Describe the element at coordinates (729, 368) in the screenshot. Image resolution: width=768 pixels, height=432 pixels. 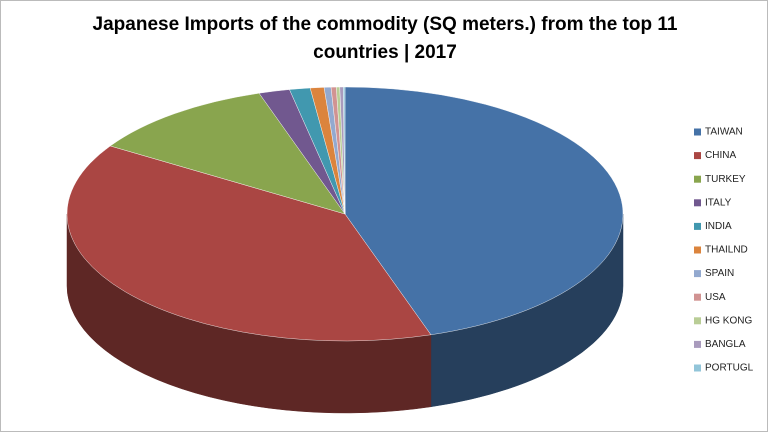
I see `legend-label: PORTUGL` at that location.